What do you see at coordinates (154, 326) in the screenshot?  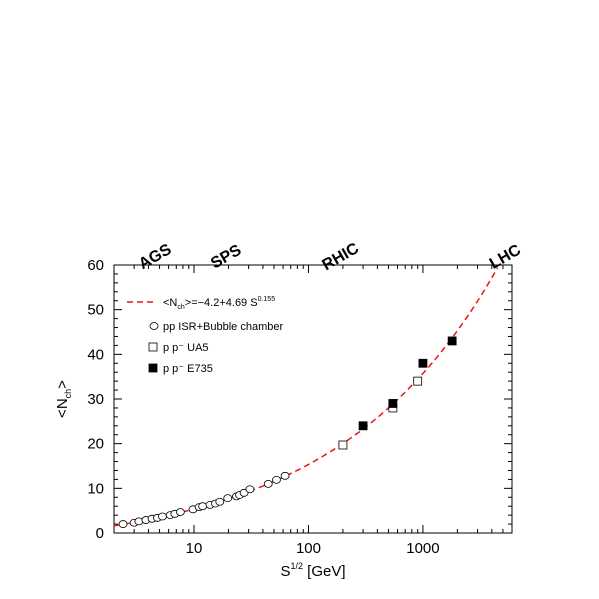 I see `legend-marker-circle` at bounding box center [154, 326].